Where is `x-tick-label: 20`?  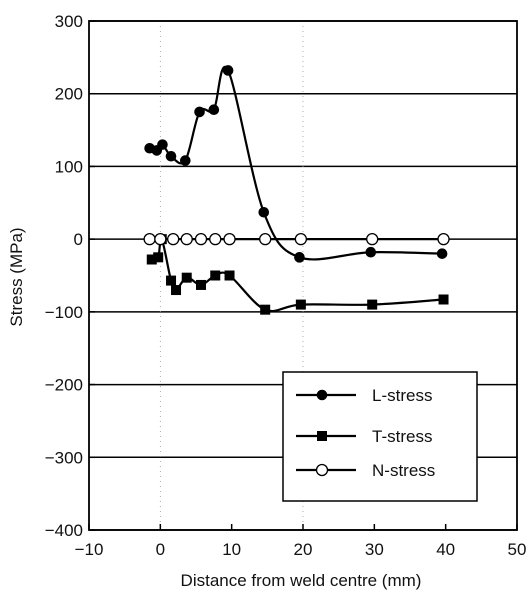 x-tick-label: 20 is located at coordinates (303, 549).